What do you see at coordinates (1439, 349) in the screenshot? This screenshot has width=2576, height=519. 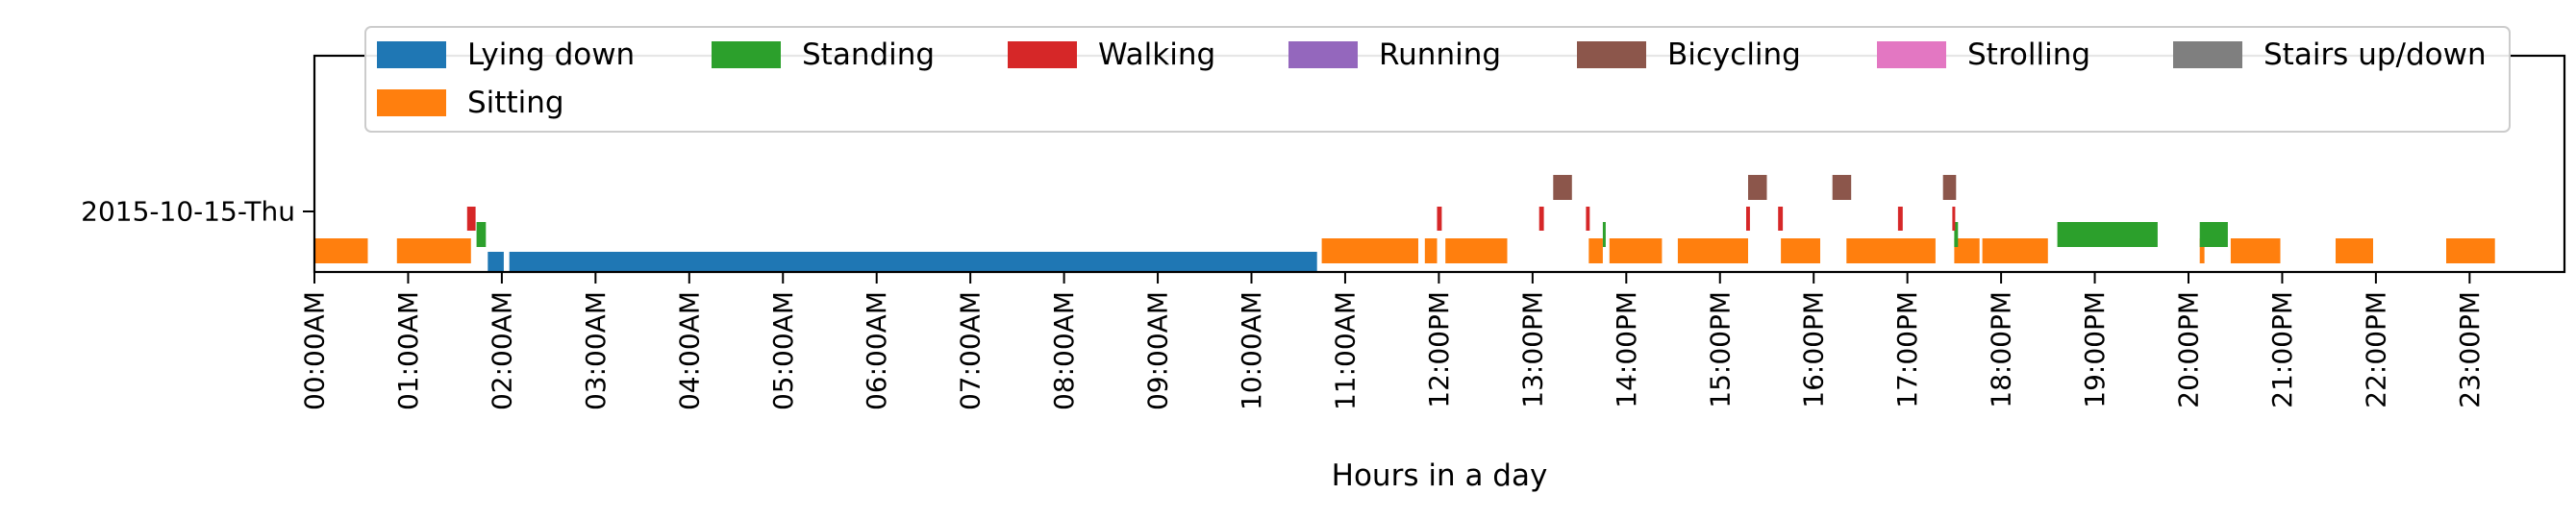 I see `x-tick-label: 12:00PM` at bounding box center [1439, 349].